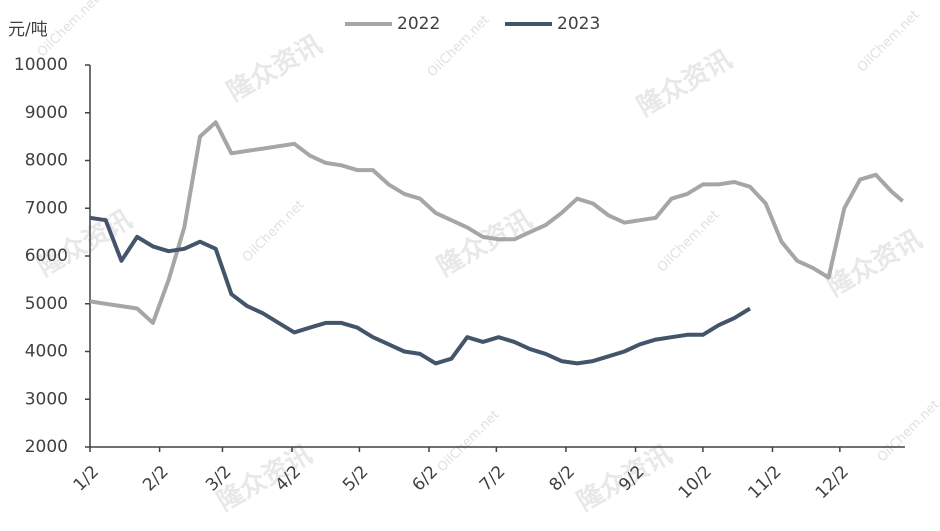  Describe the element at coordinates (418, 24) in the screenshot. I see `legend-label: 2022` at that location.